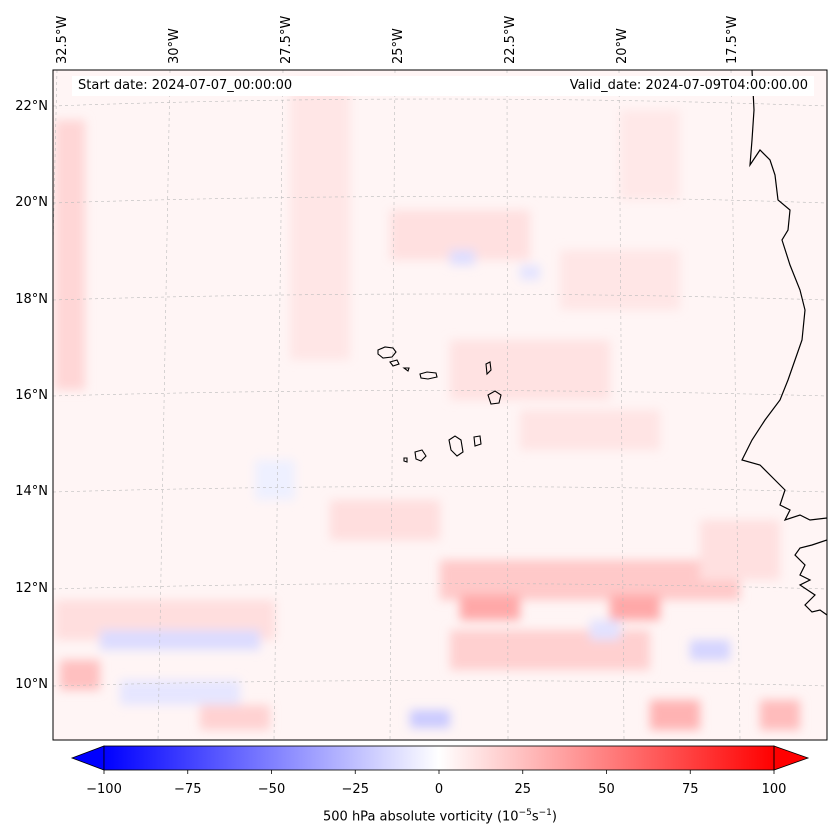  What do you see at coordinates (265, 86) in the screenshot?
I see `start-date-label: Start date: 2024-07-07_00:00:00` at bounding box center [265, 86].